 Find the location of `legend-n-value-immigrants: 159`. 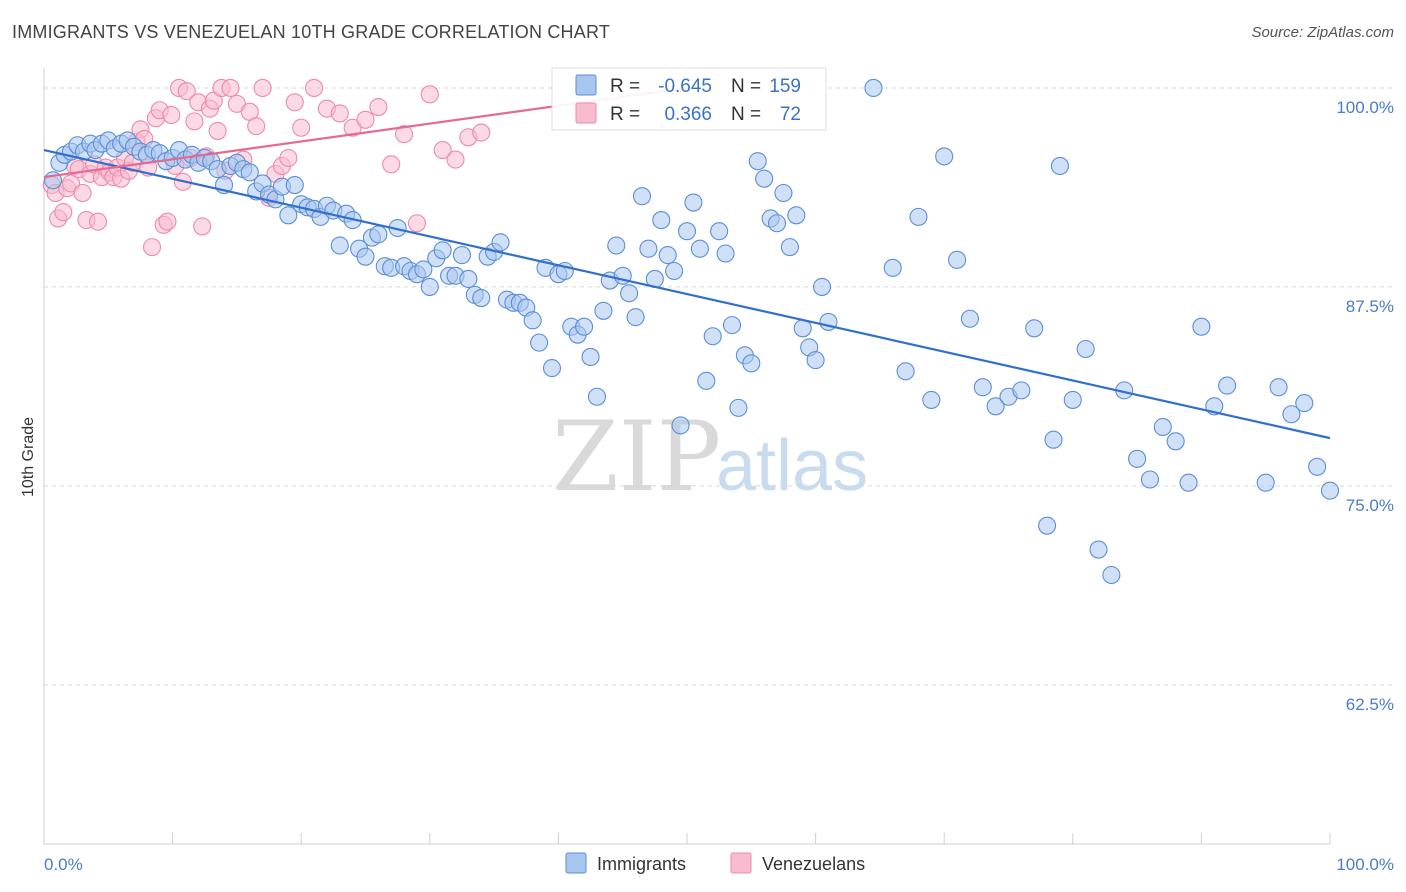

legend-n-value-immigrants: 159 is located at coordinates (785, 86).